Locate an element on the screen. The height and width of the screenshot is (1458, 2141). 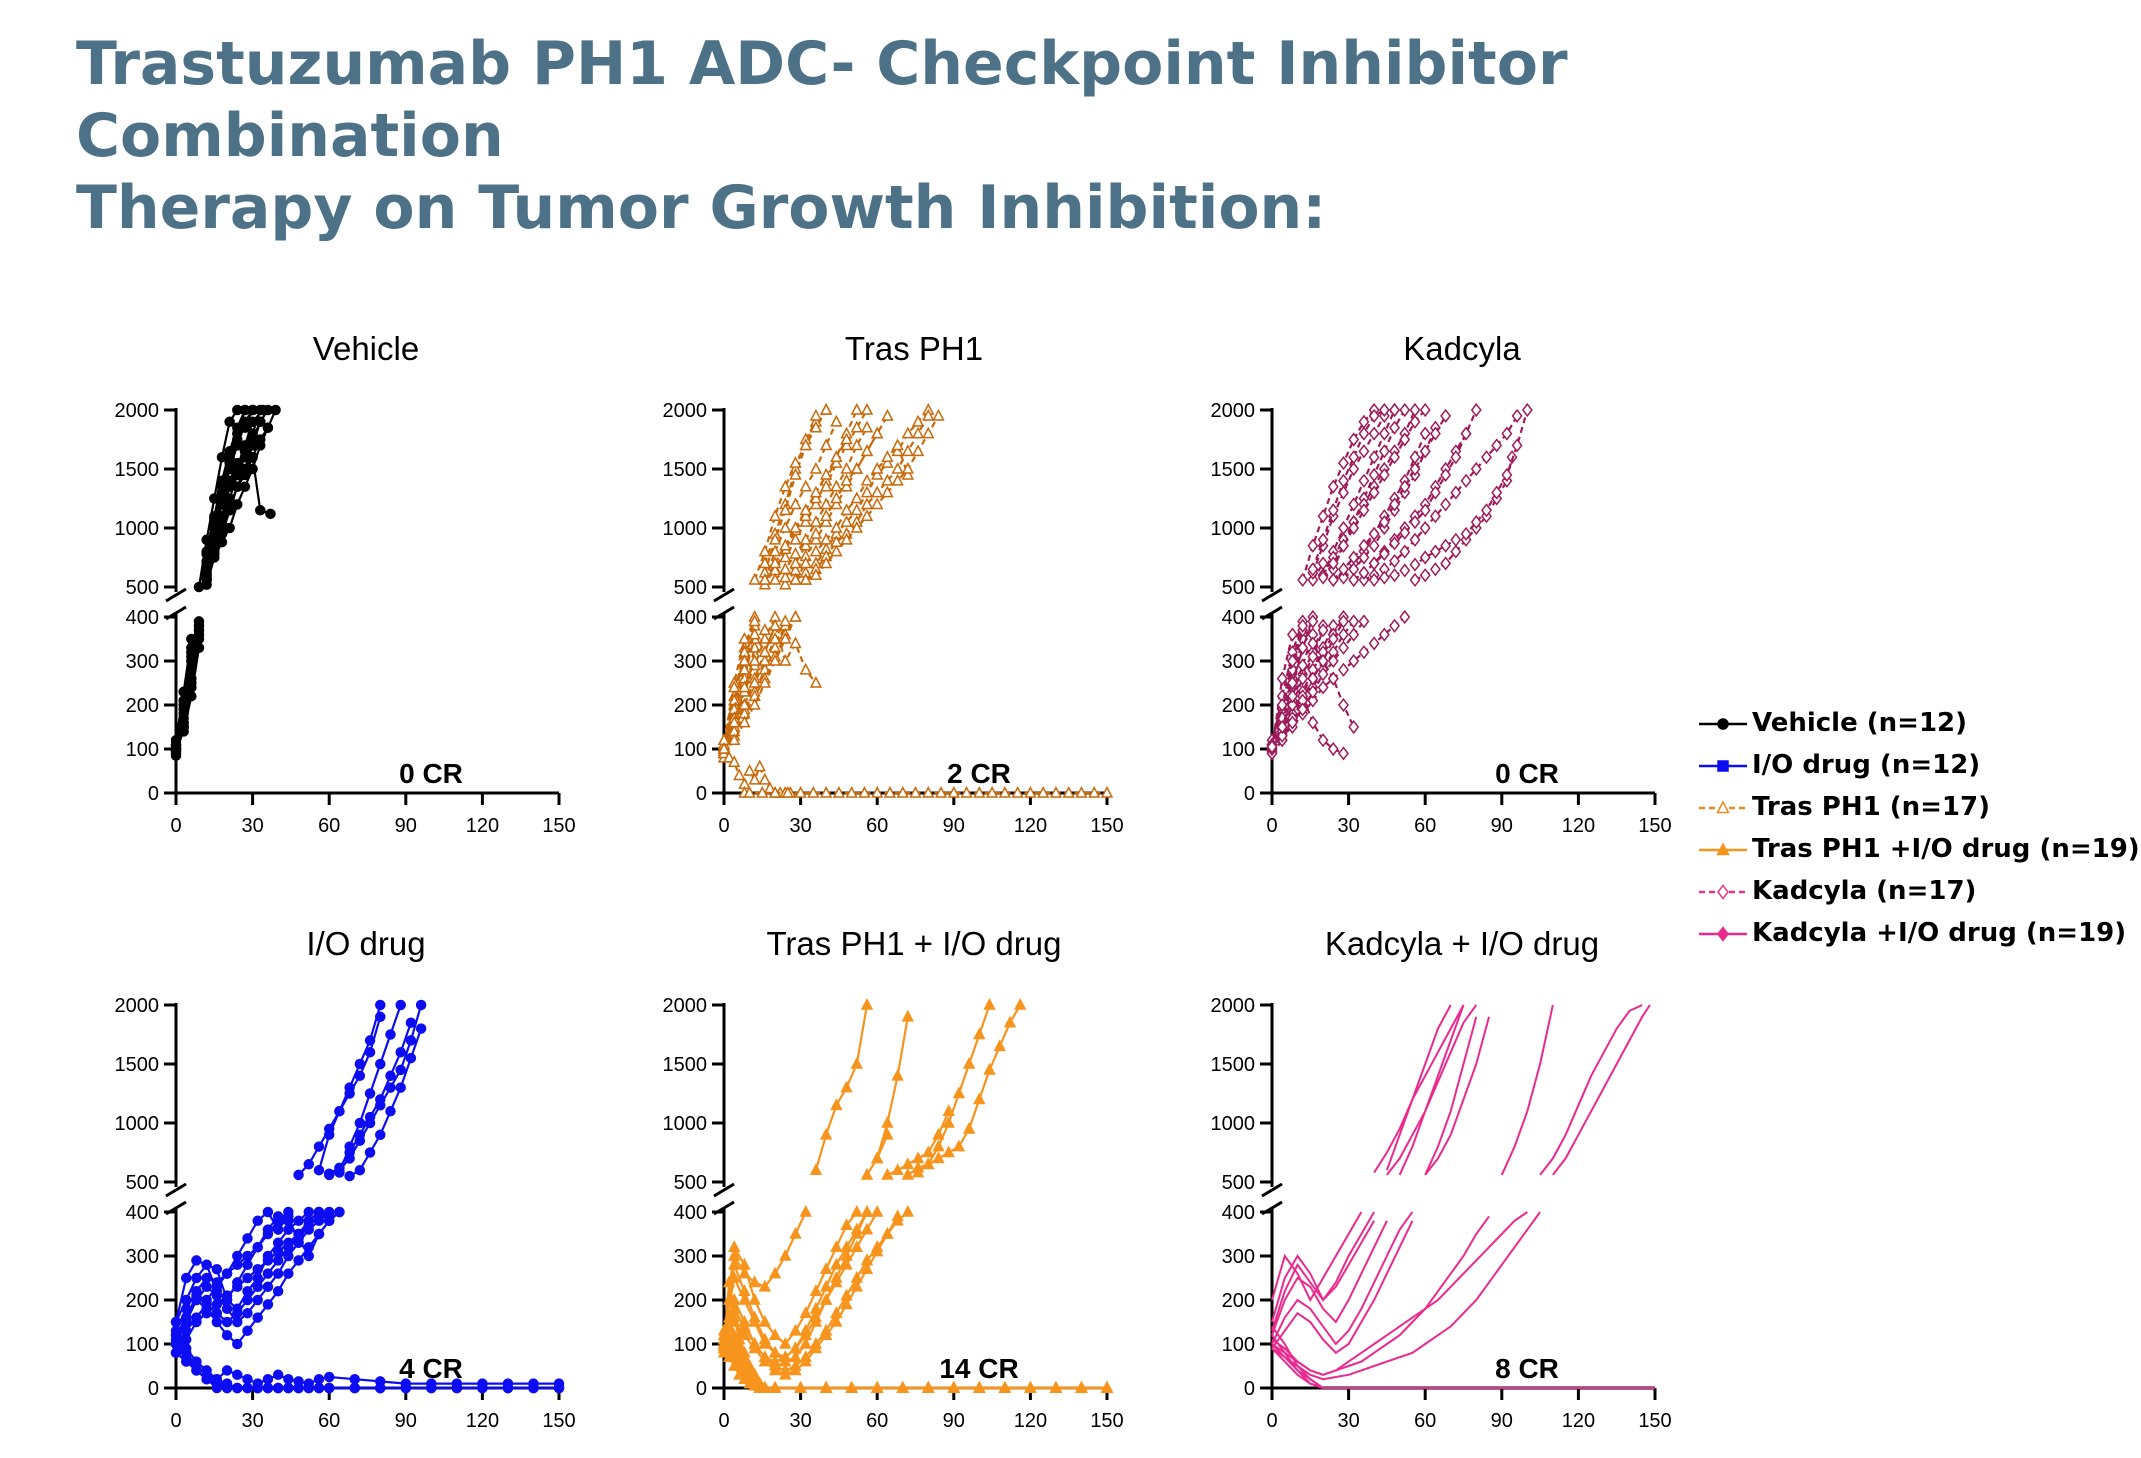
y-tick-label: 0 is located at coordinates (701, 1389).